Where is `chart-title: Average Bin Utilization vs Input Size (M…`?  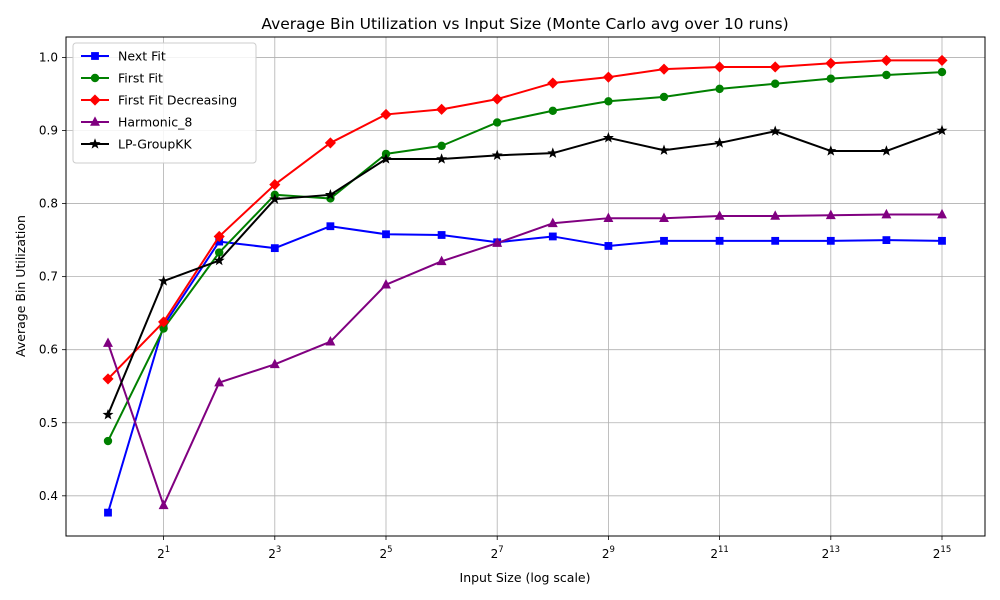
chart-title: Average Bin Utilization vs Input Size (M… is located at coordinates (524, 24).